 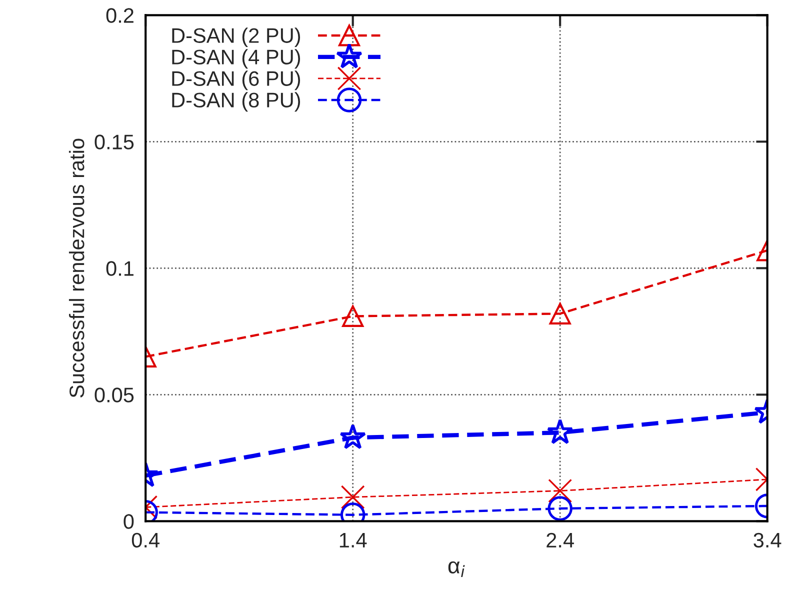 What do you see at coordinates (236, 59) in the screenshot?
I see `legend-label: D-SAN (4 PU)` at bounding box center [236, 59].